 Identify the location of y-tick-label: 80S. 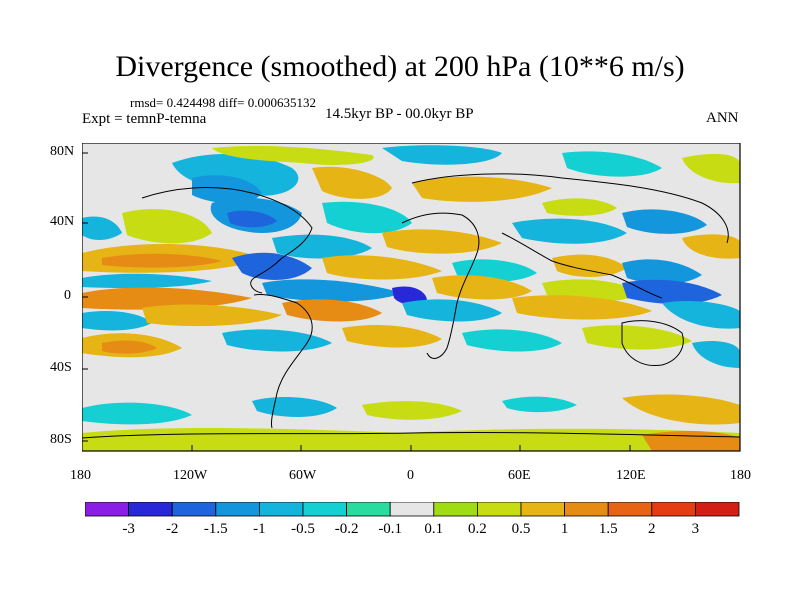
(61, 439).